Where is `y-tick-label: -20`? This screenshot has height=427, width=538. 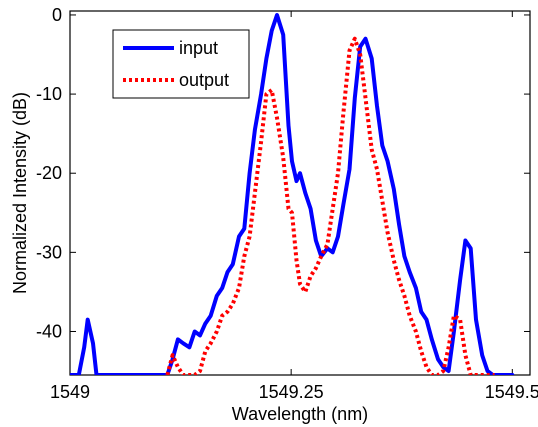 y-tick-label: -20 is located at coordinates (49, 173).